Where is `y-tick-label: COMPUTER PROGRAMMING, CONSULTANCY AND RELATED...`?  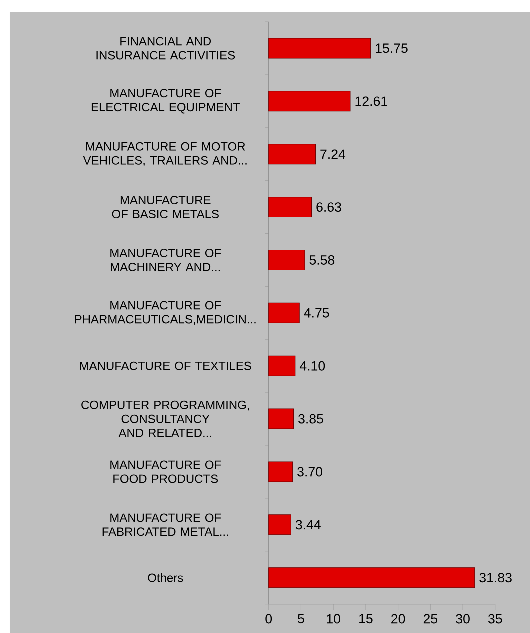
y-tick-label: COMPUTER PROGRAMMING, CONSULTANCY AND RELATED... is located at coordinates (165, 419).